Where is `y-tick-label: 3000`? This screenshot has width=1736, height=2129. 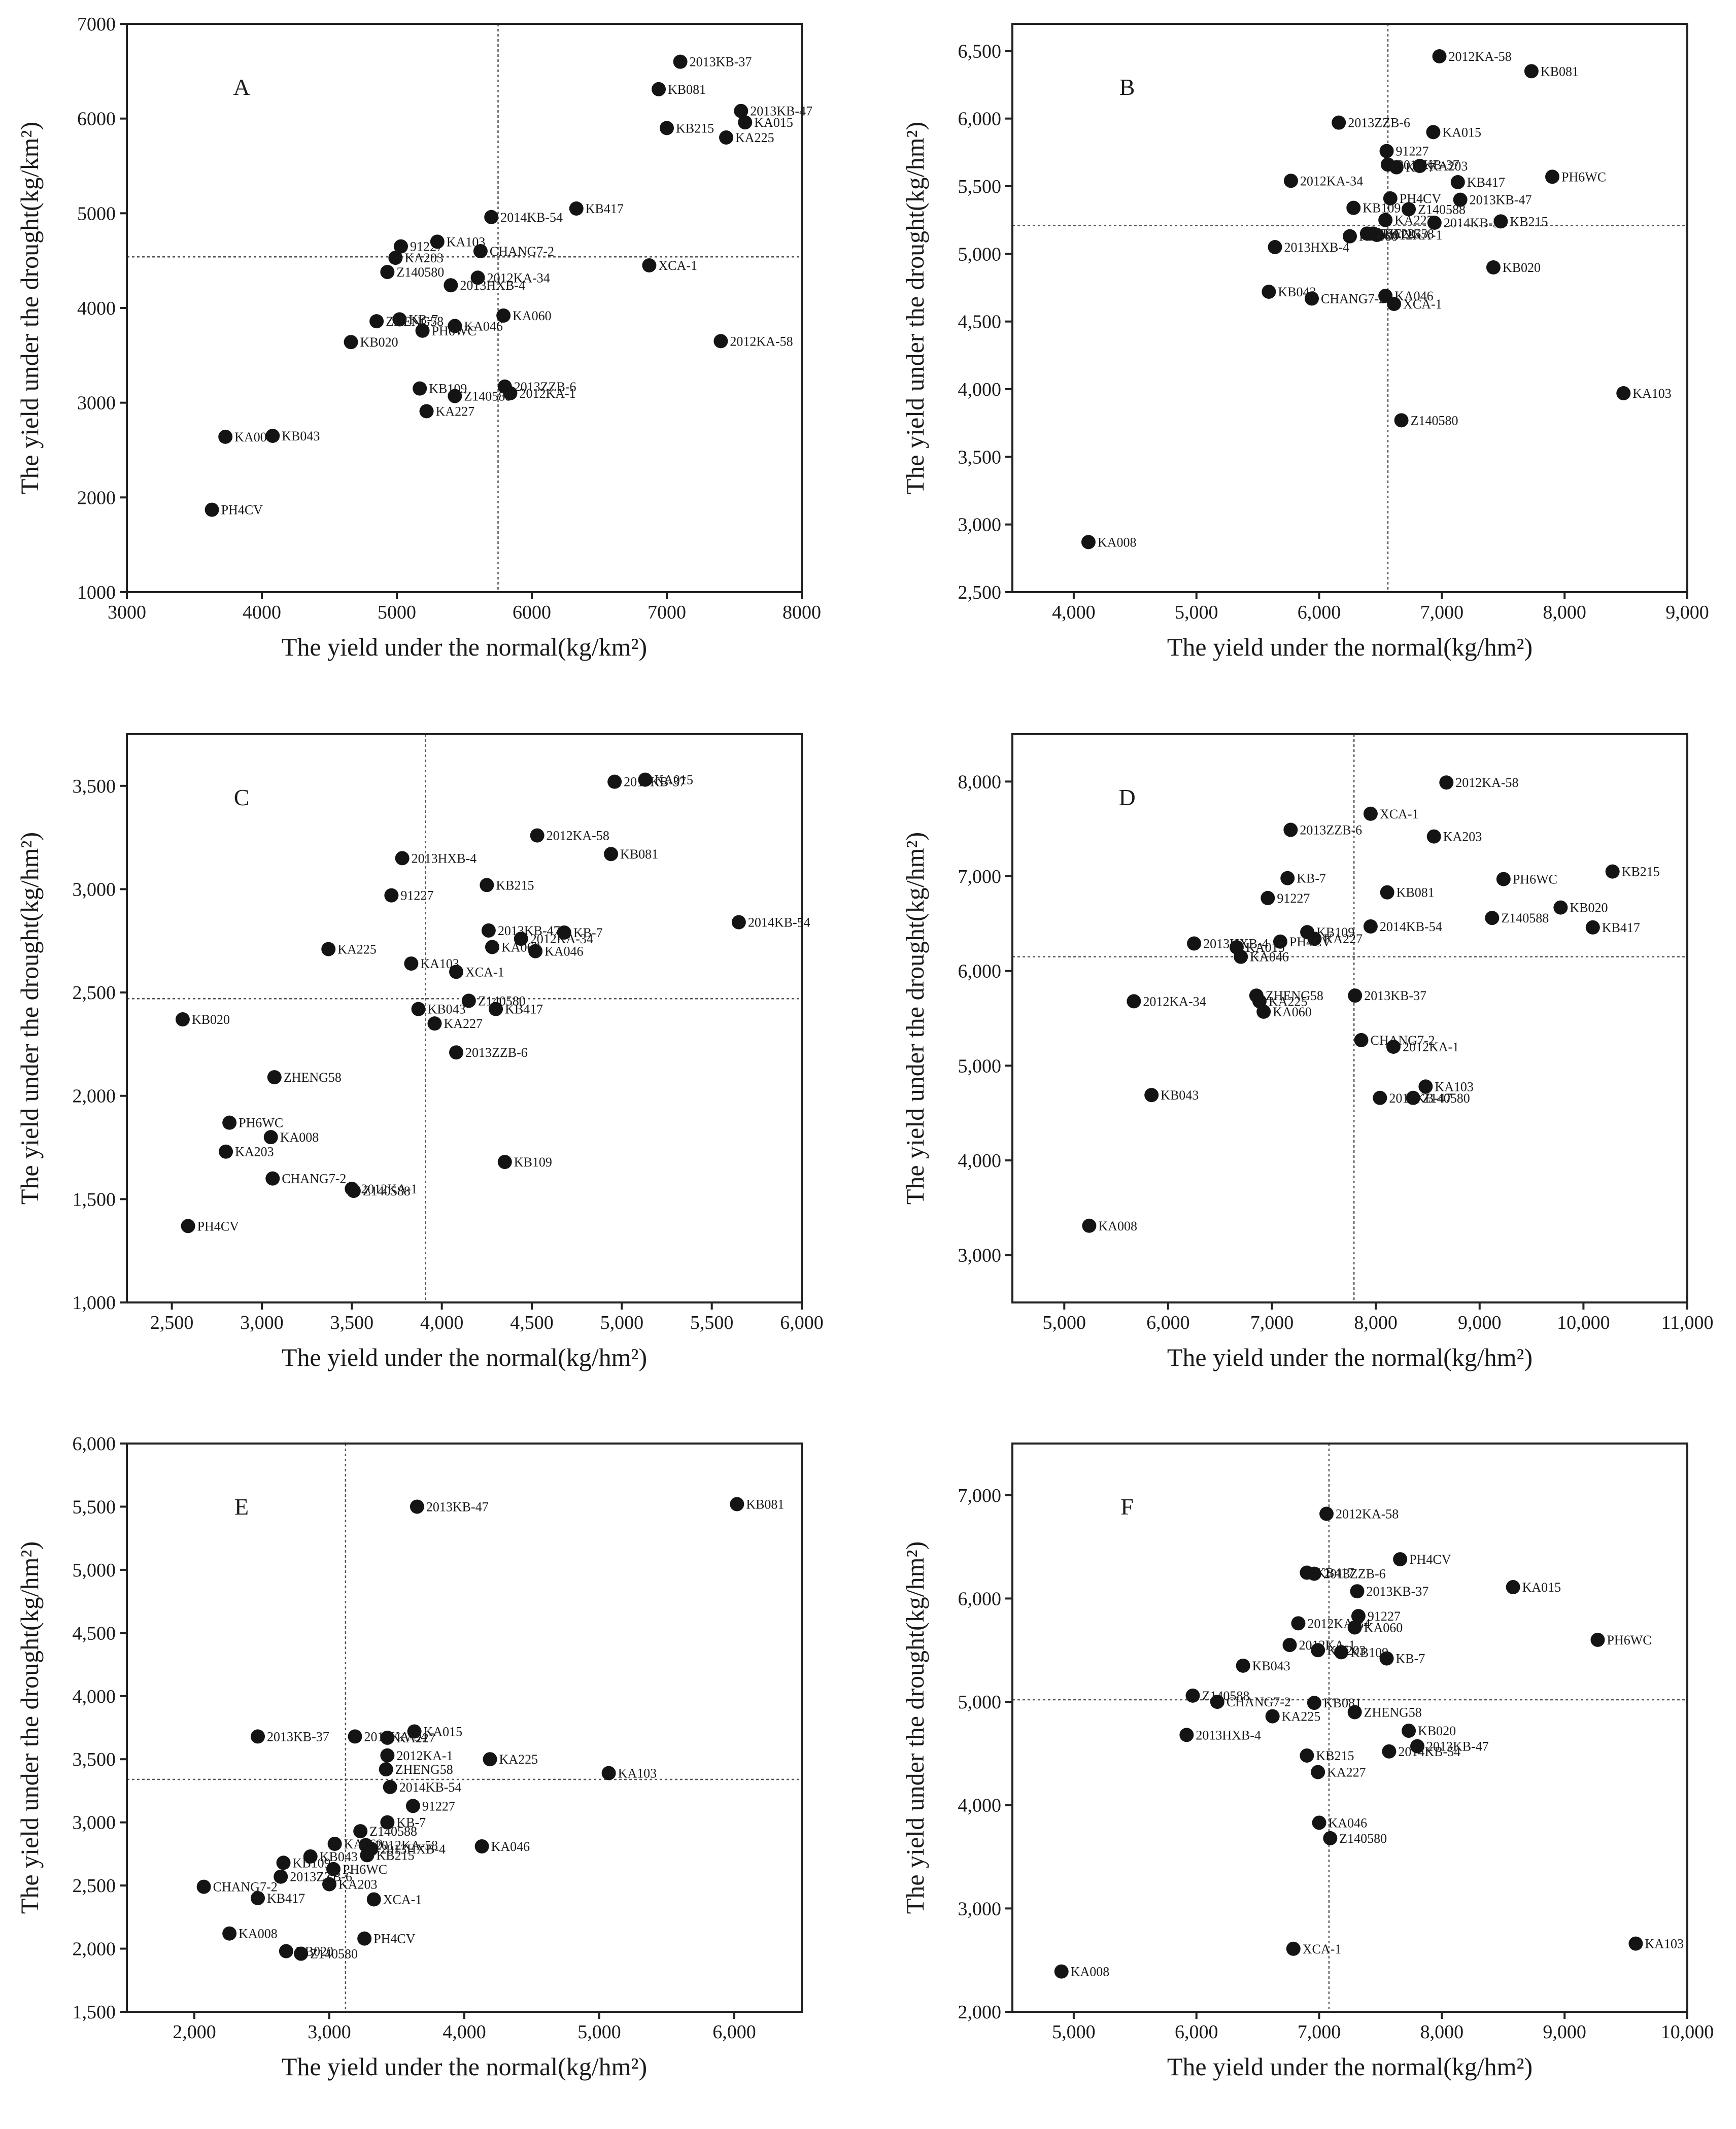 y-tick-label: 3000 is located at coordinates (96, 403).